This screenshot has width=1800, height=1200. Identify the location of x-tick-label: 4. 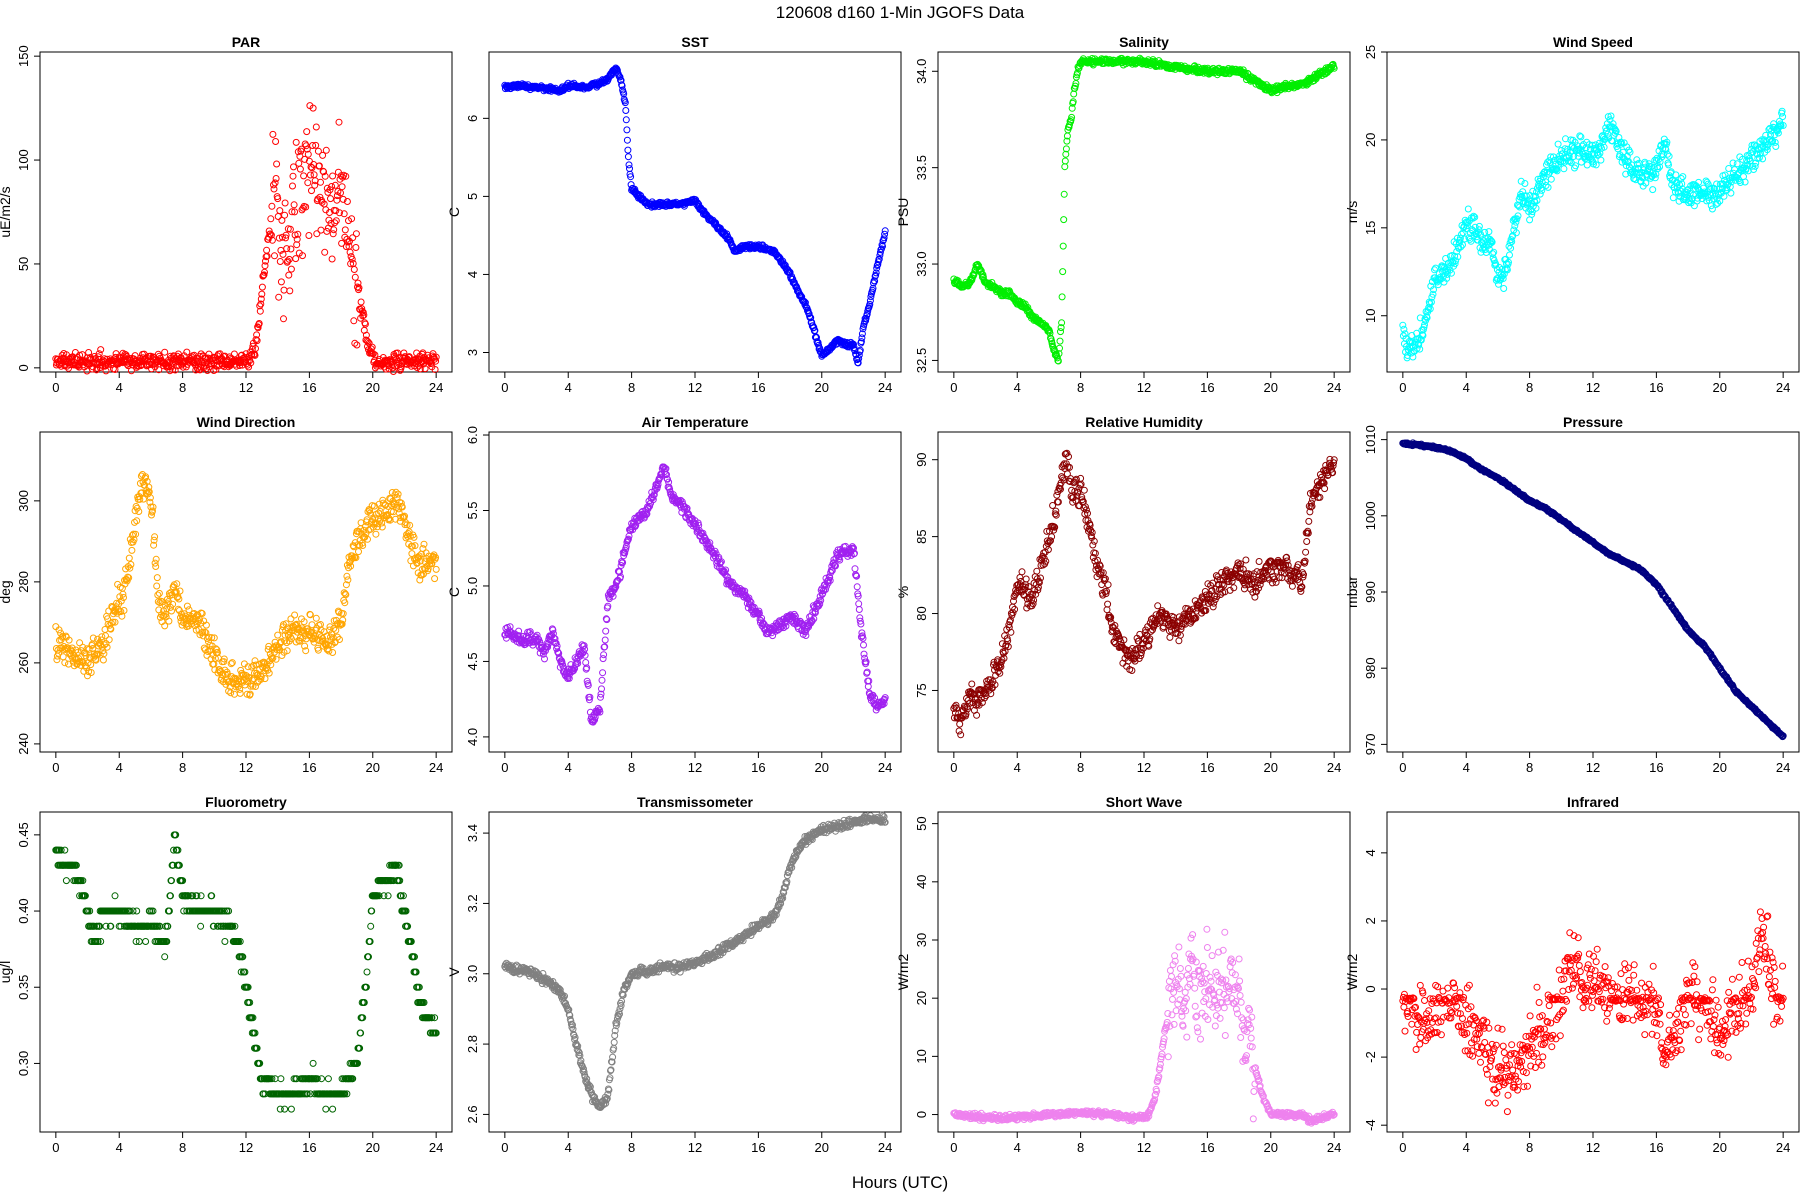
(568, 767).